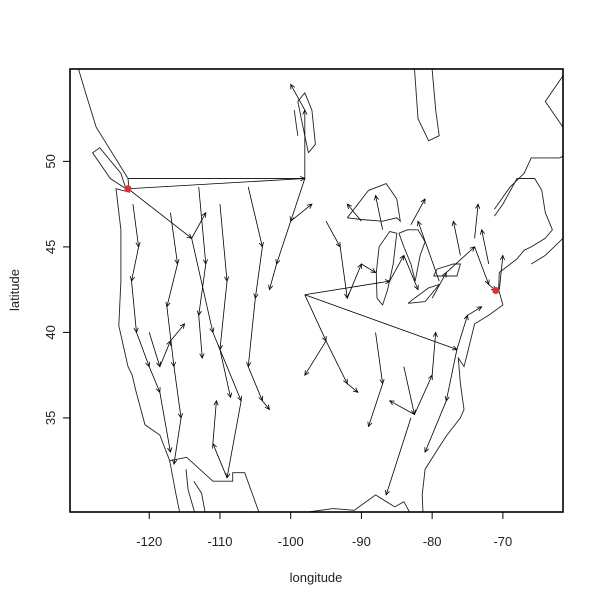 This screenshot has height=600, width=600. Describe the element at coordinates (361, 541) in the screenshot. I see `x-tick-label: -90` at that location.